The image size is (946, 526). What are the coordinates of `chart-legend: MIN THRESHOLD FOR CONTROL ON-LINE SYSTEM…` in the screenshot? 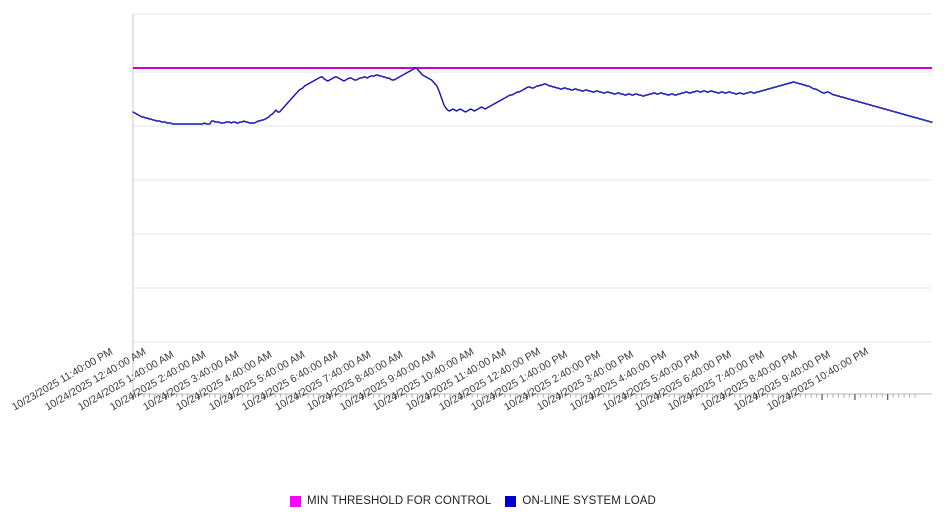 It's located at (473, 501).